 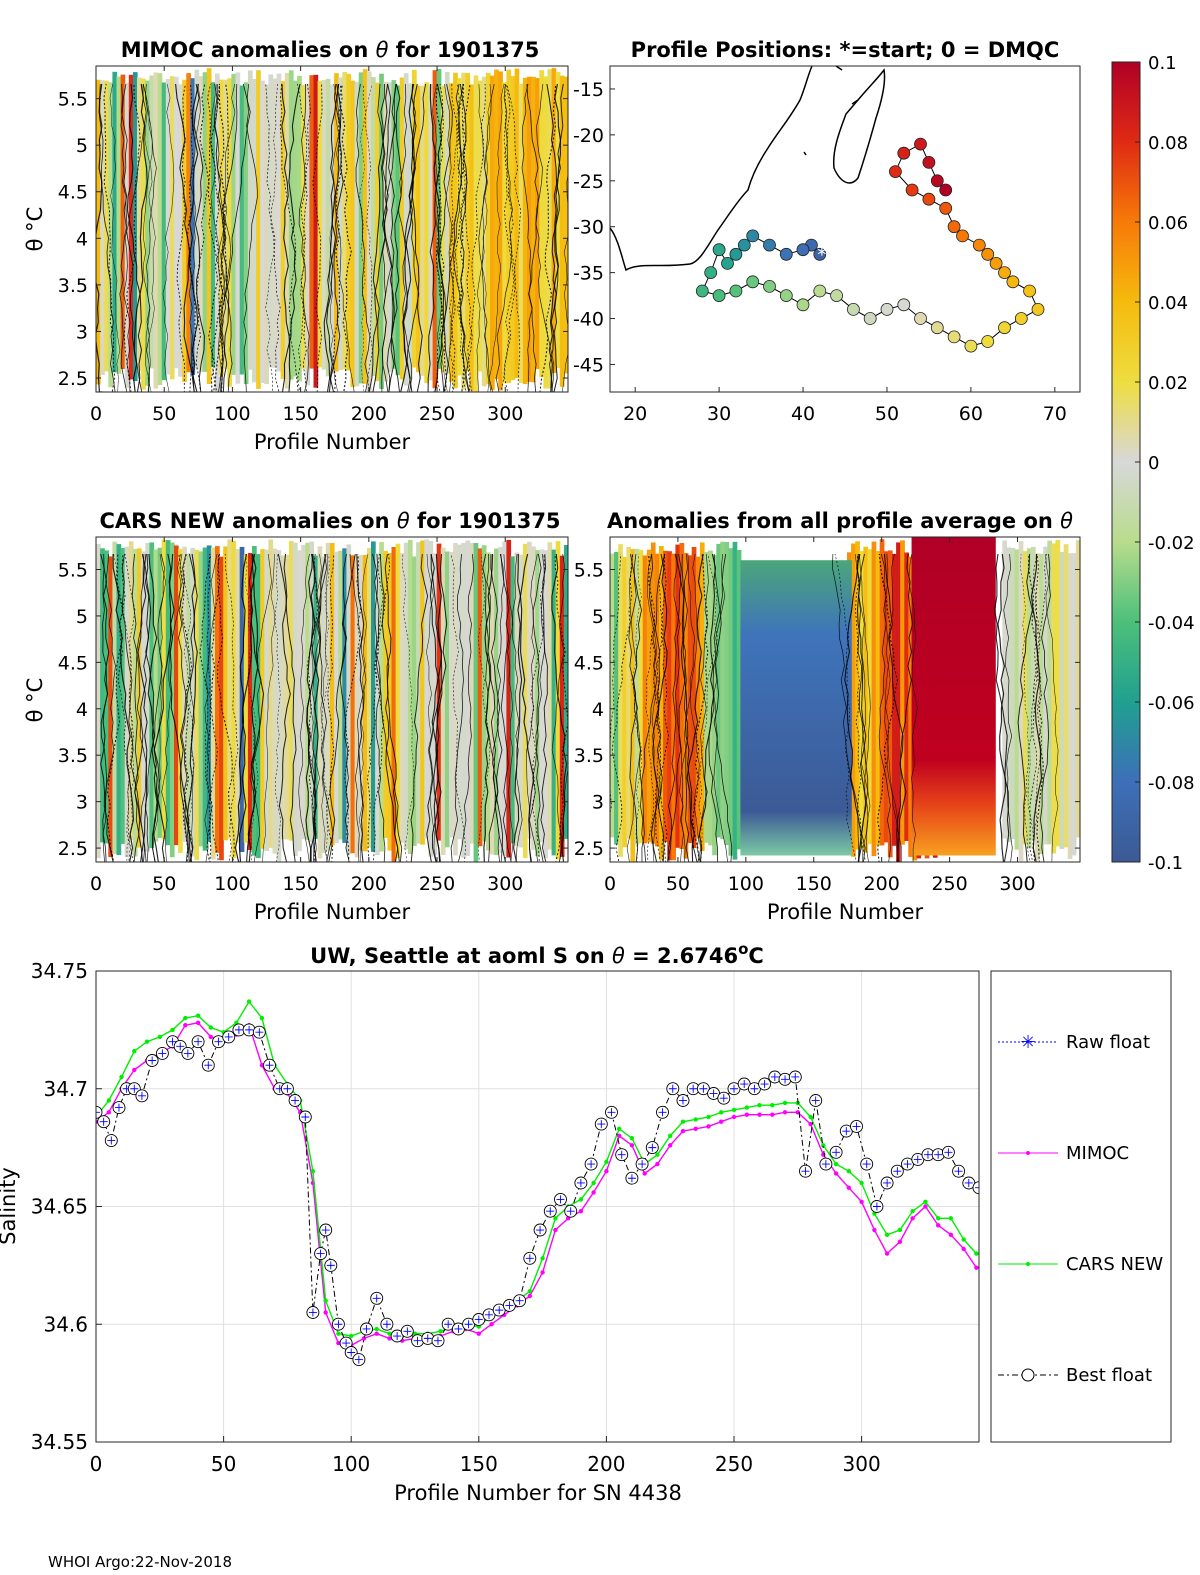 I want to click on x-tick-label: 150, so click(x=300, y=414).